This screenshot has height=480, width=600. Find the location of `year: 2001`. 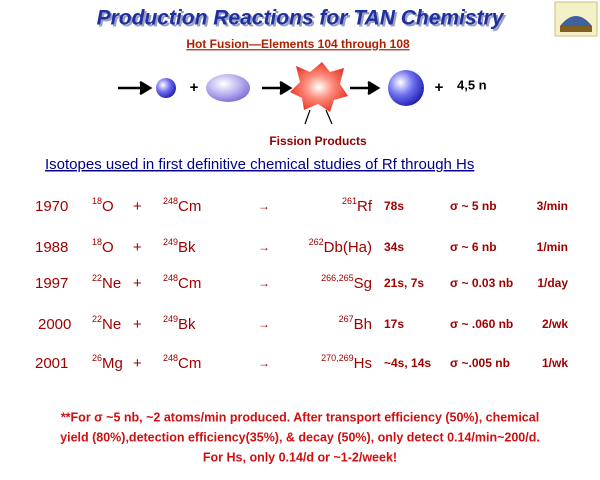

year: 2001 is located at coordinates (51, 363).